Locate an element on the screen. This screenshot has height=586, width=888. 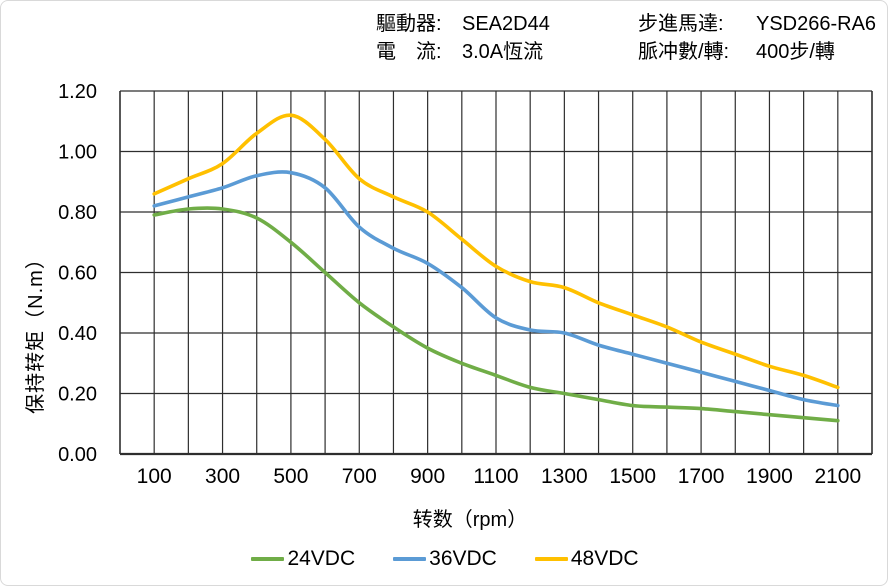
x-tick-label: 2100 is located at coordinates (837, 476).